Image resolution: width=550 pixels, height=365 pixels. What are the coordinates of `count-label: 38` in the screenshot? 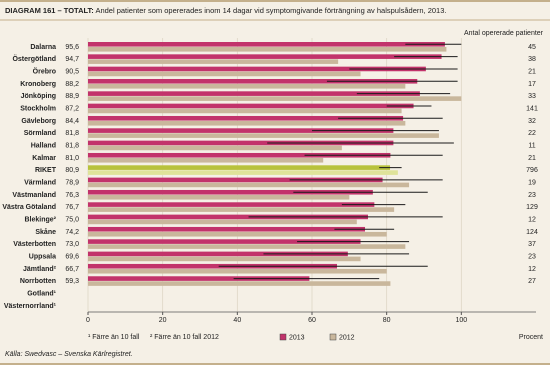 It's located at (532, 59).